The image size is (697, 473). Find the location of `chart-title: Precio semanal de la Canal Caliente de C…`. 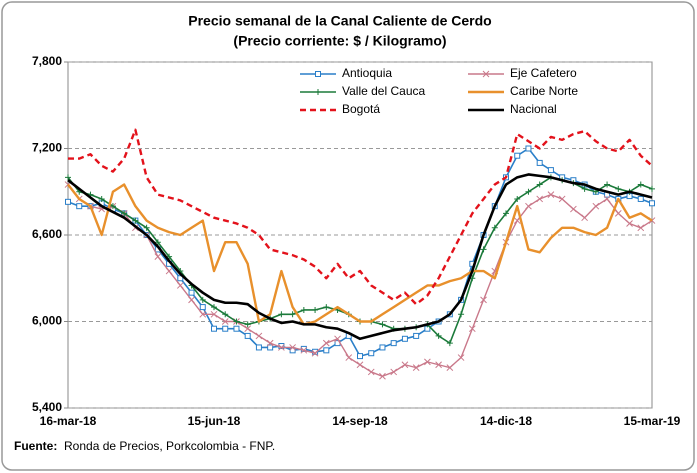

chart-title: Precio semanal de la Canal Caliente de C… is located at coordinates (339, 21).